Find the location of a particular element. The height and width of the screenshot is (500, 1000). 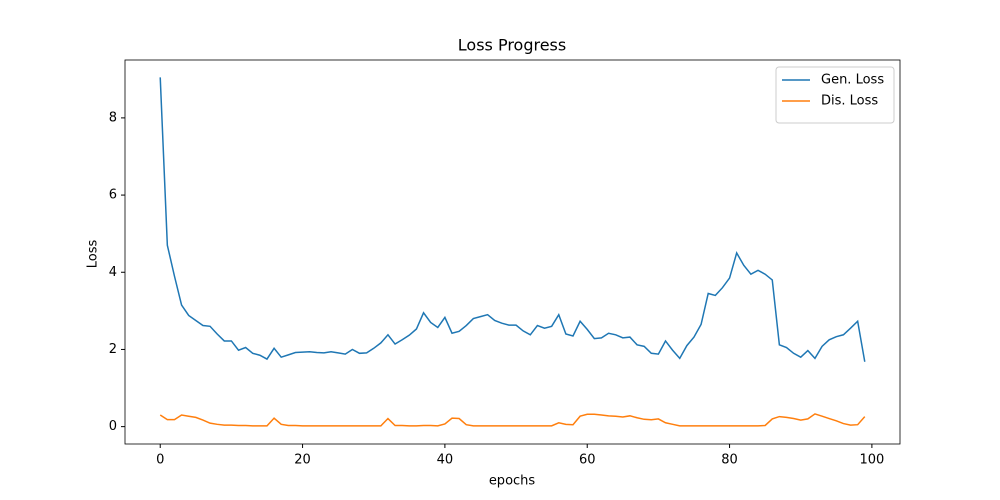

y-axis-label: Loss is located at coordinates (93, 254).